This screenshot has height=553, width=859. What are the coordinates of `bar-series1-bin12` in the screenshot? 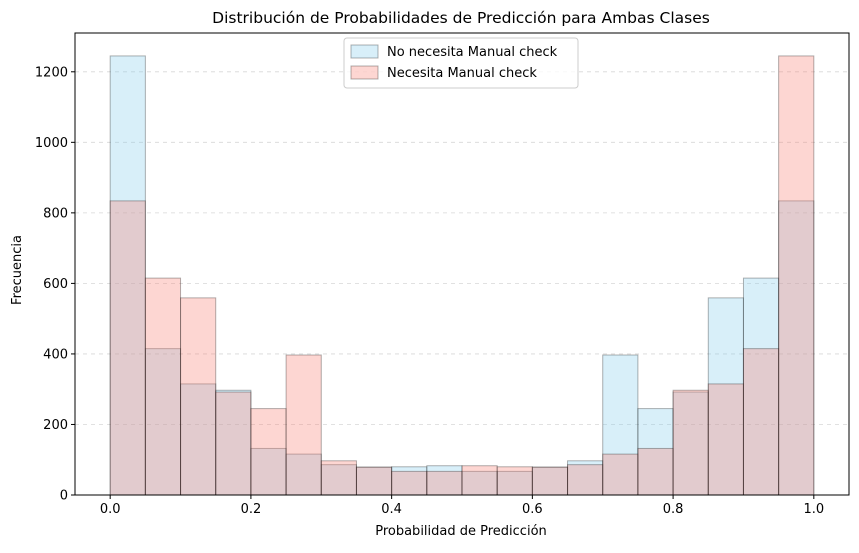 It's located at (550, 481).